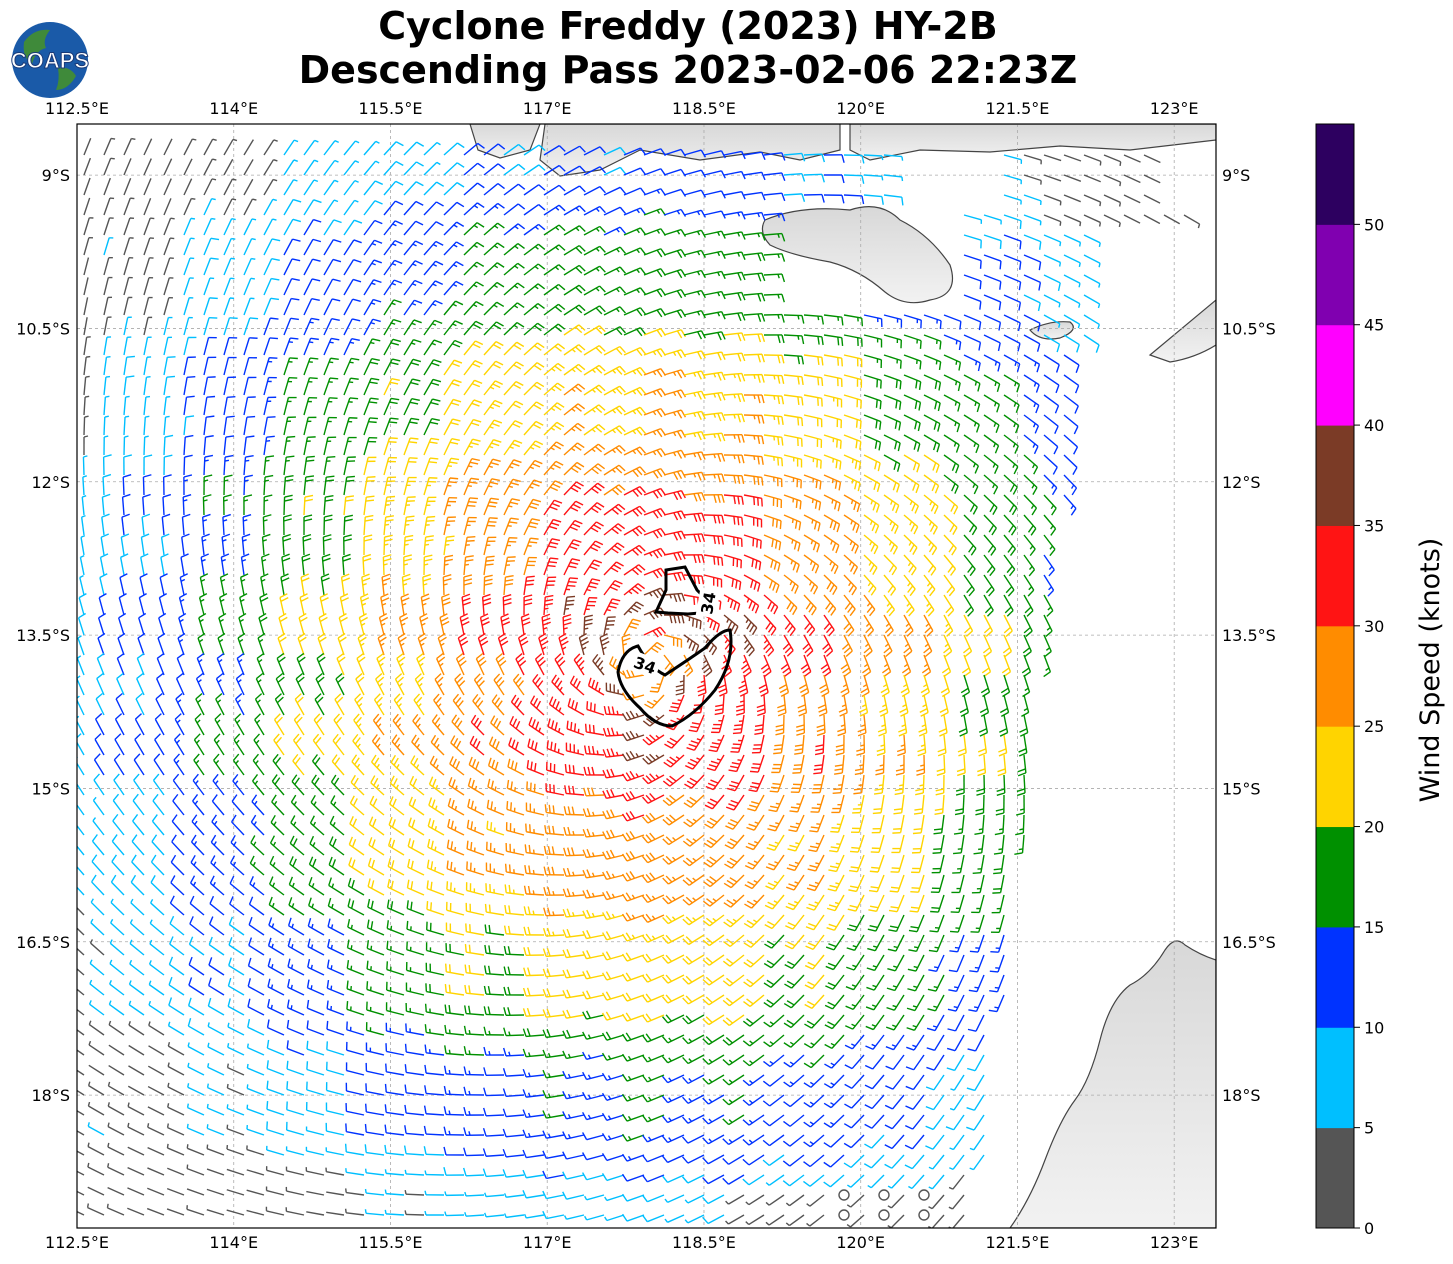  Describe the element at coordinates (1374, 827) in the screenshot. I see `colorbar-tick-label: 20` at that location.